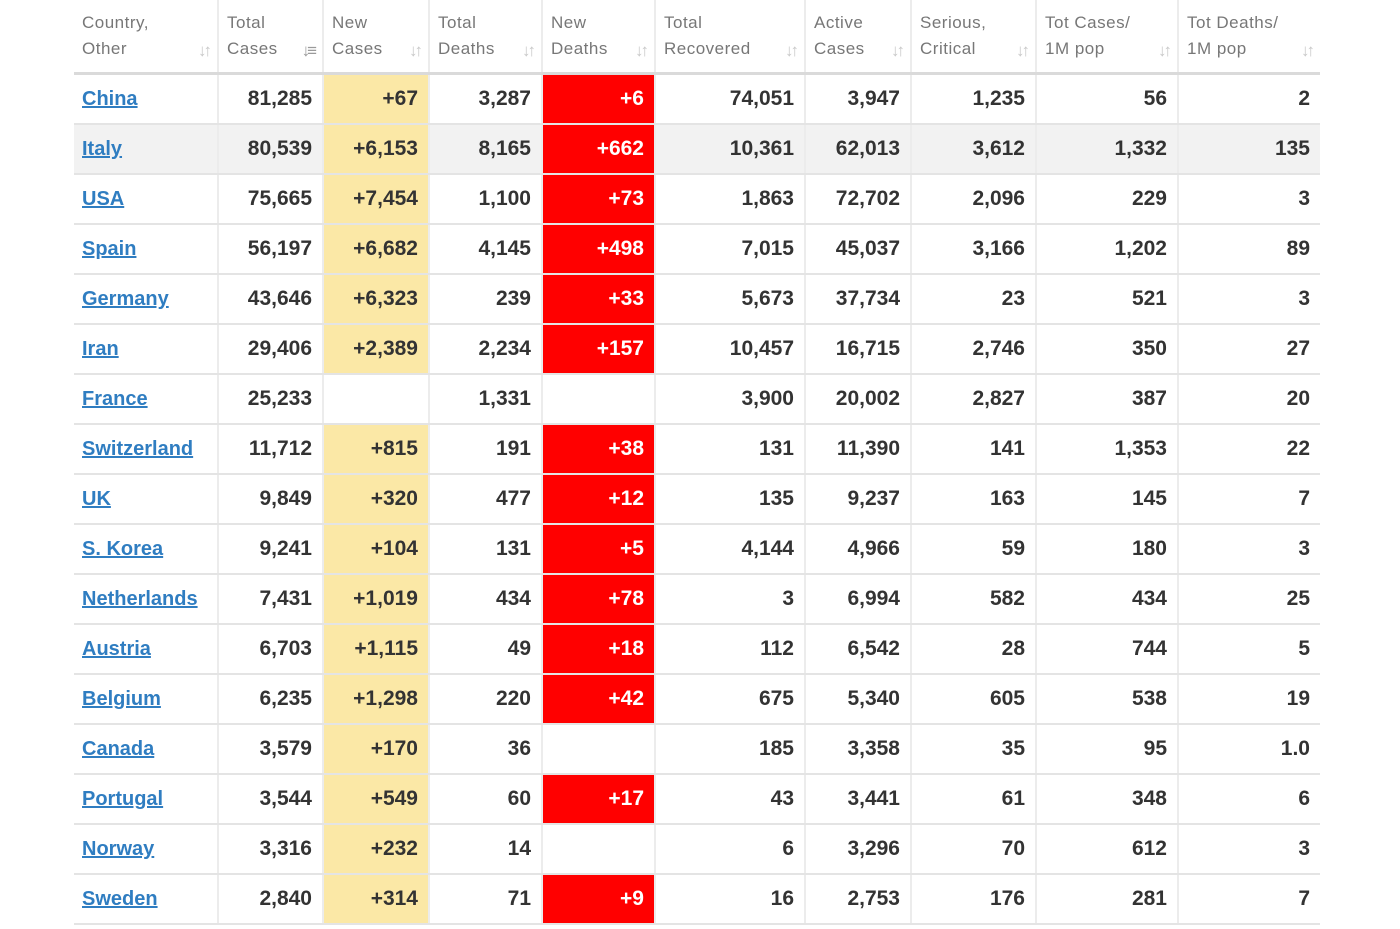 The height and width of the screenshot is (929, 1400). What do you see at coordinates (140, 599) in the screenshot?
I see `country-link: Netherlands` at bounding box center [140, 599].